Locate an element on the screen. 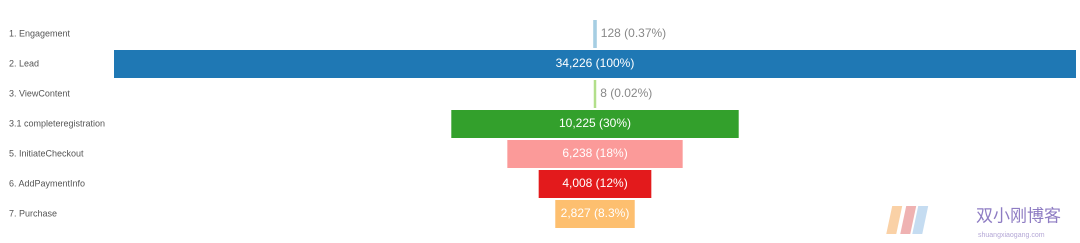  watermark-title: 双小刚博客 is located at coordinates (1018, 215).